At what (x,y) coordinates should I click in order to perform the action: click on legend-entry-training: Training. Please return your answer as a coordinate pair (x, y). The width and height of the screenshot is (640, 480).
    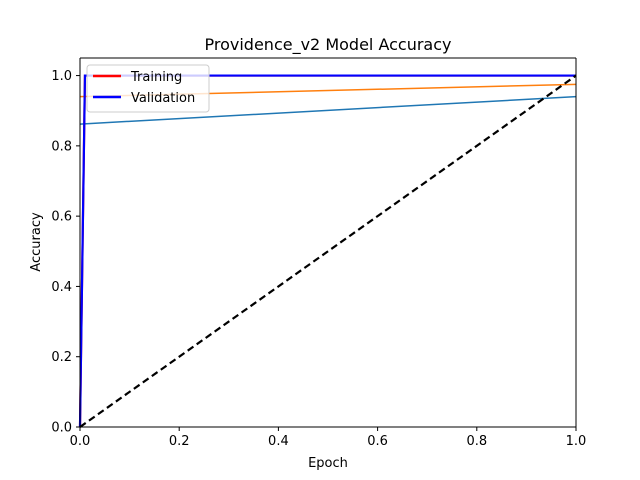
    Looking at the image, I should click on (137, 77).